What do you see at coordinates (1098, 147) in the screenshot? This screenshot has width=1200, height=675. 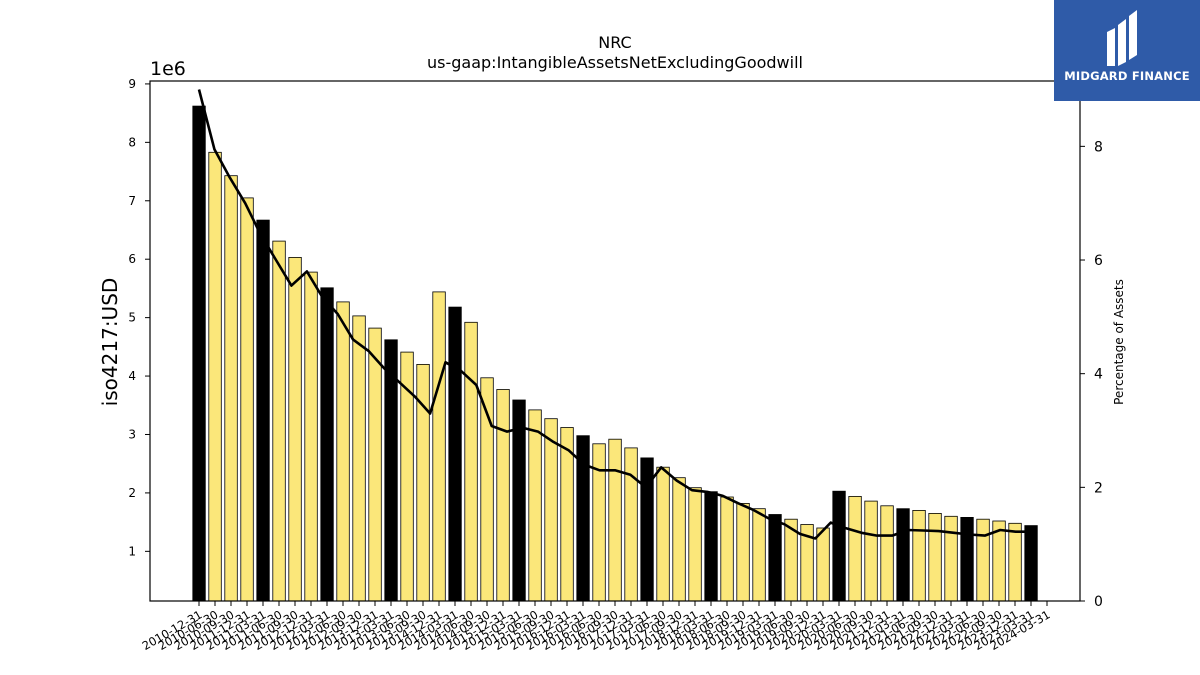 I see `y2-tick-label: 8` at bounding box center [1098, 147].